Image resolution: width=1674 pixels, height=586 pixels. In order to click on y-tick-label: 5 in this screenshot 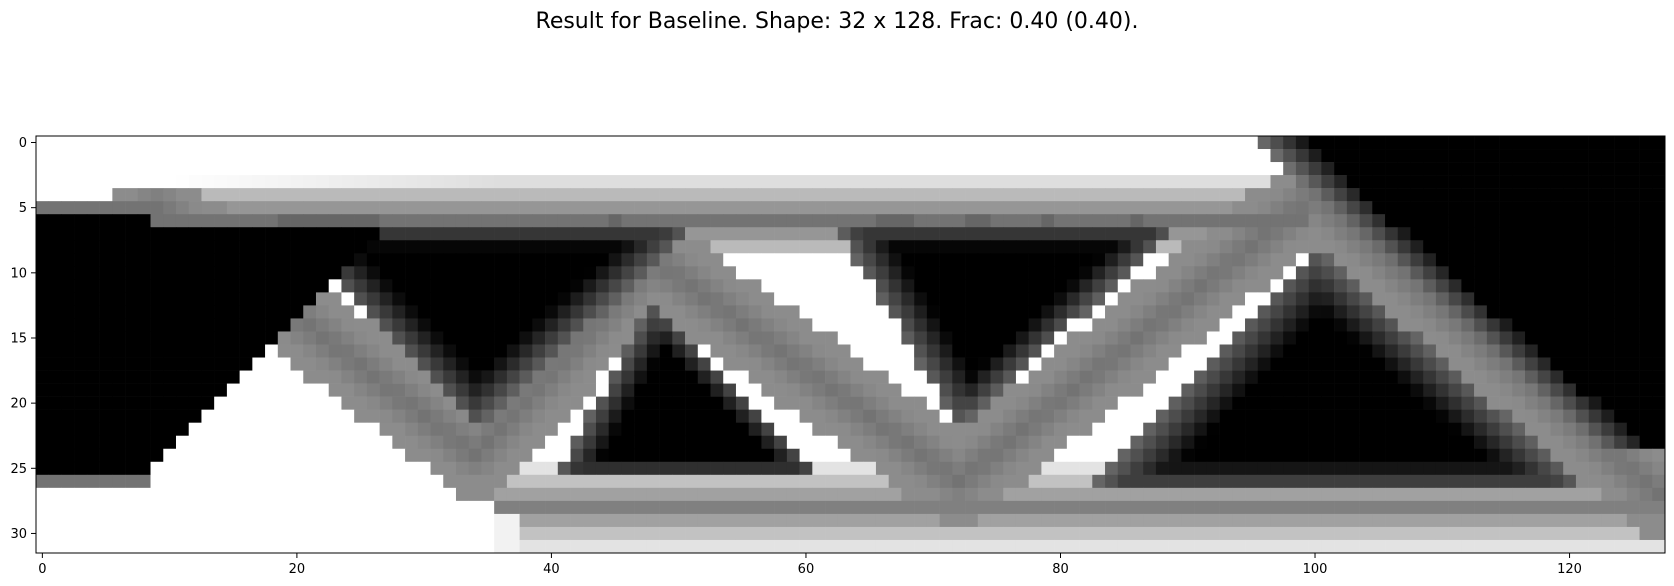, I will do `click(23, 208)`.